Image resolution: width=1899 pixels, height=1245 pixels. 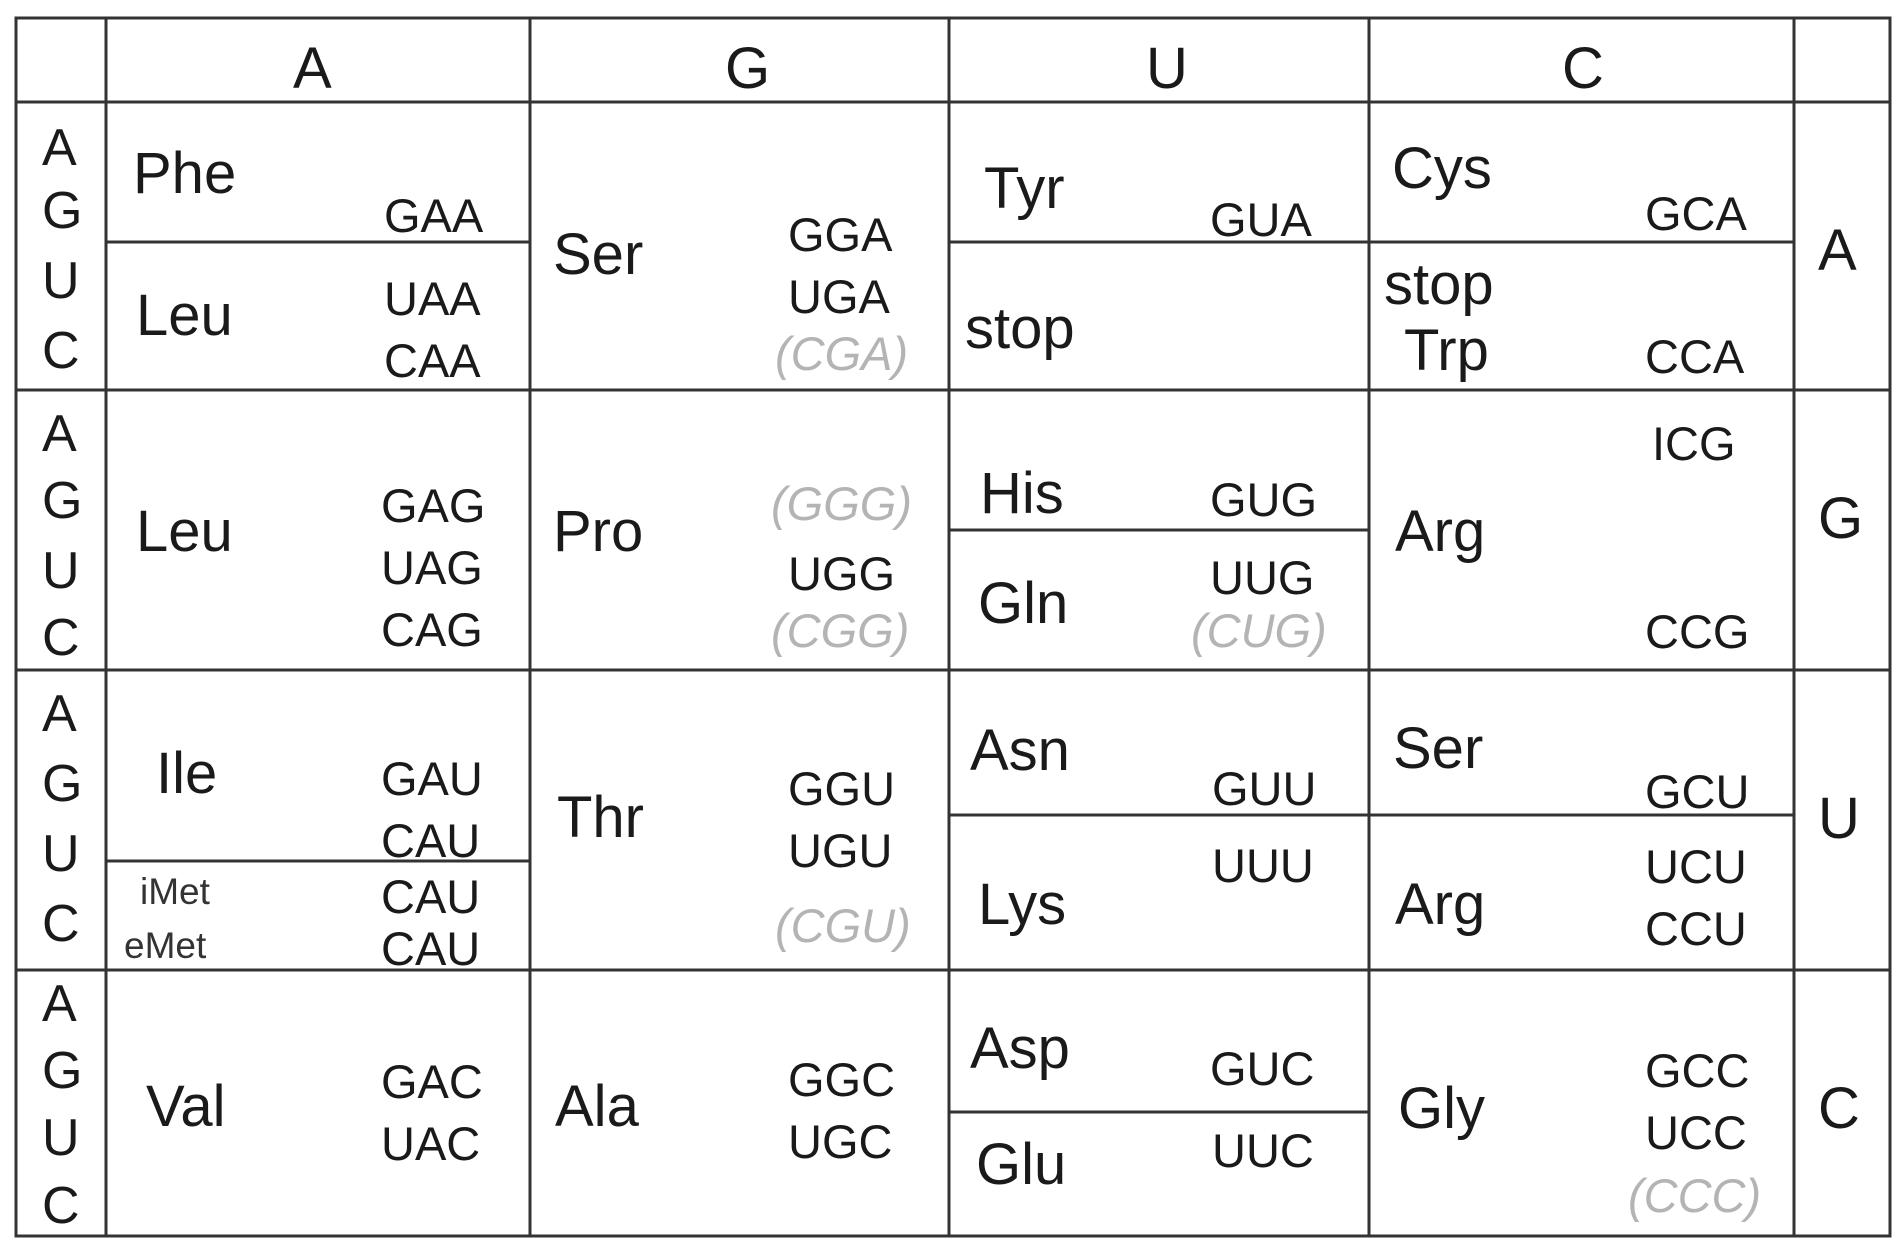 I want to click on anticodon-ggc: GGC, so click(x=842, y=1079).